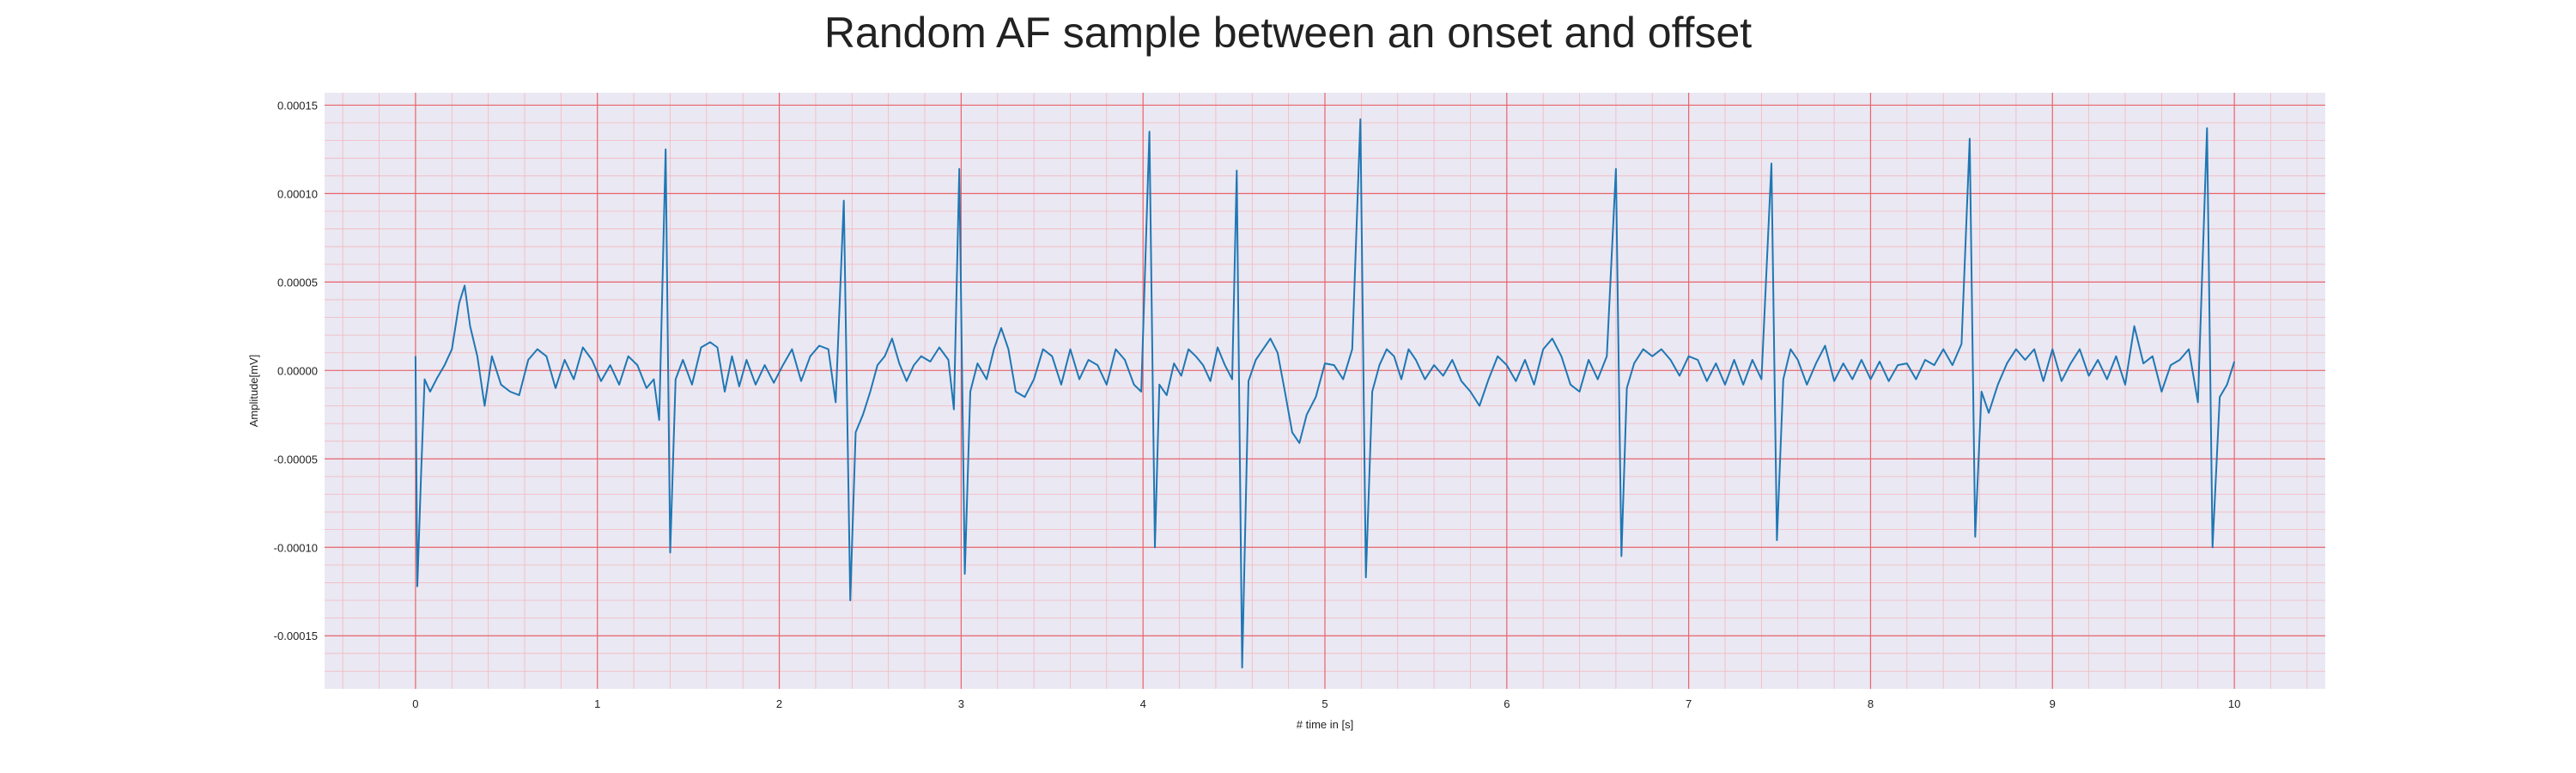 This screenshot has width=2576, height=773. What do you see at coordinates (297, 193) in the screenshot?
I see `y-tick-label: 0.00010` at bounding box center [297, 193].